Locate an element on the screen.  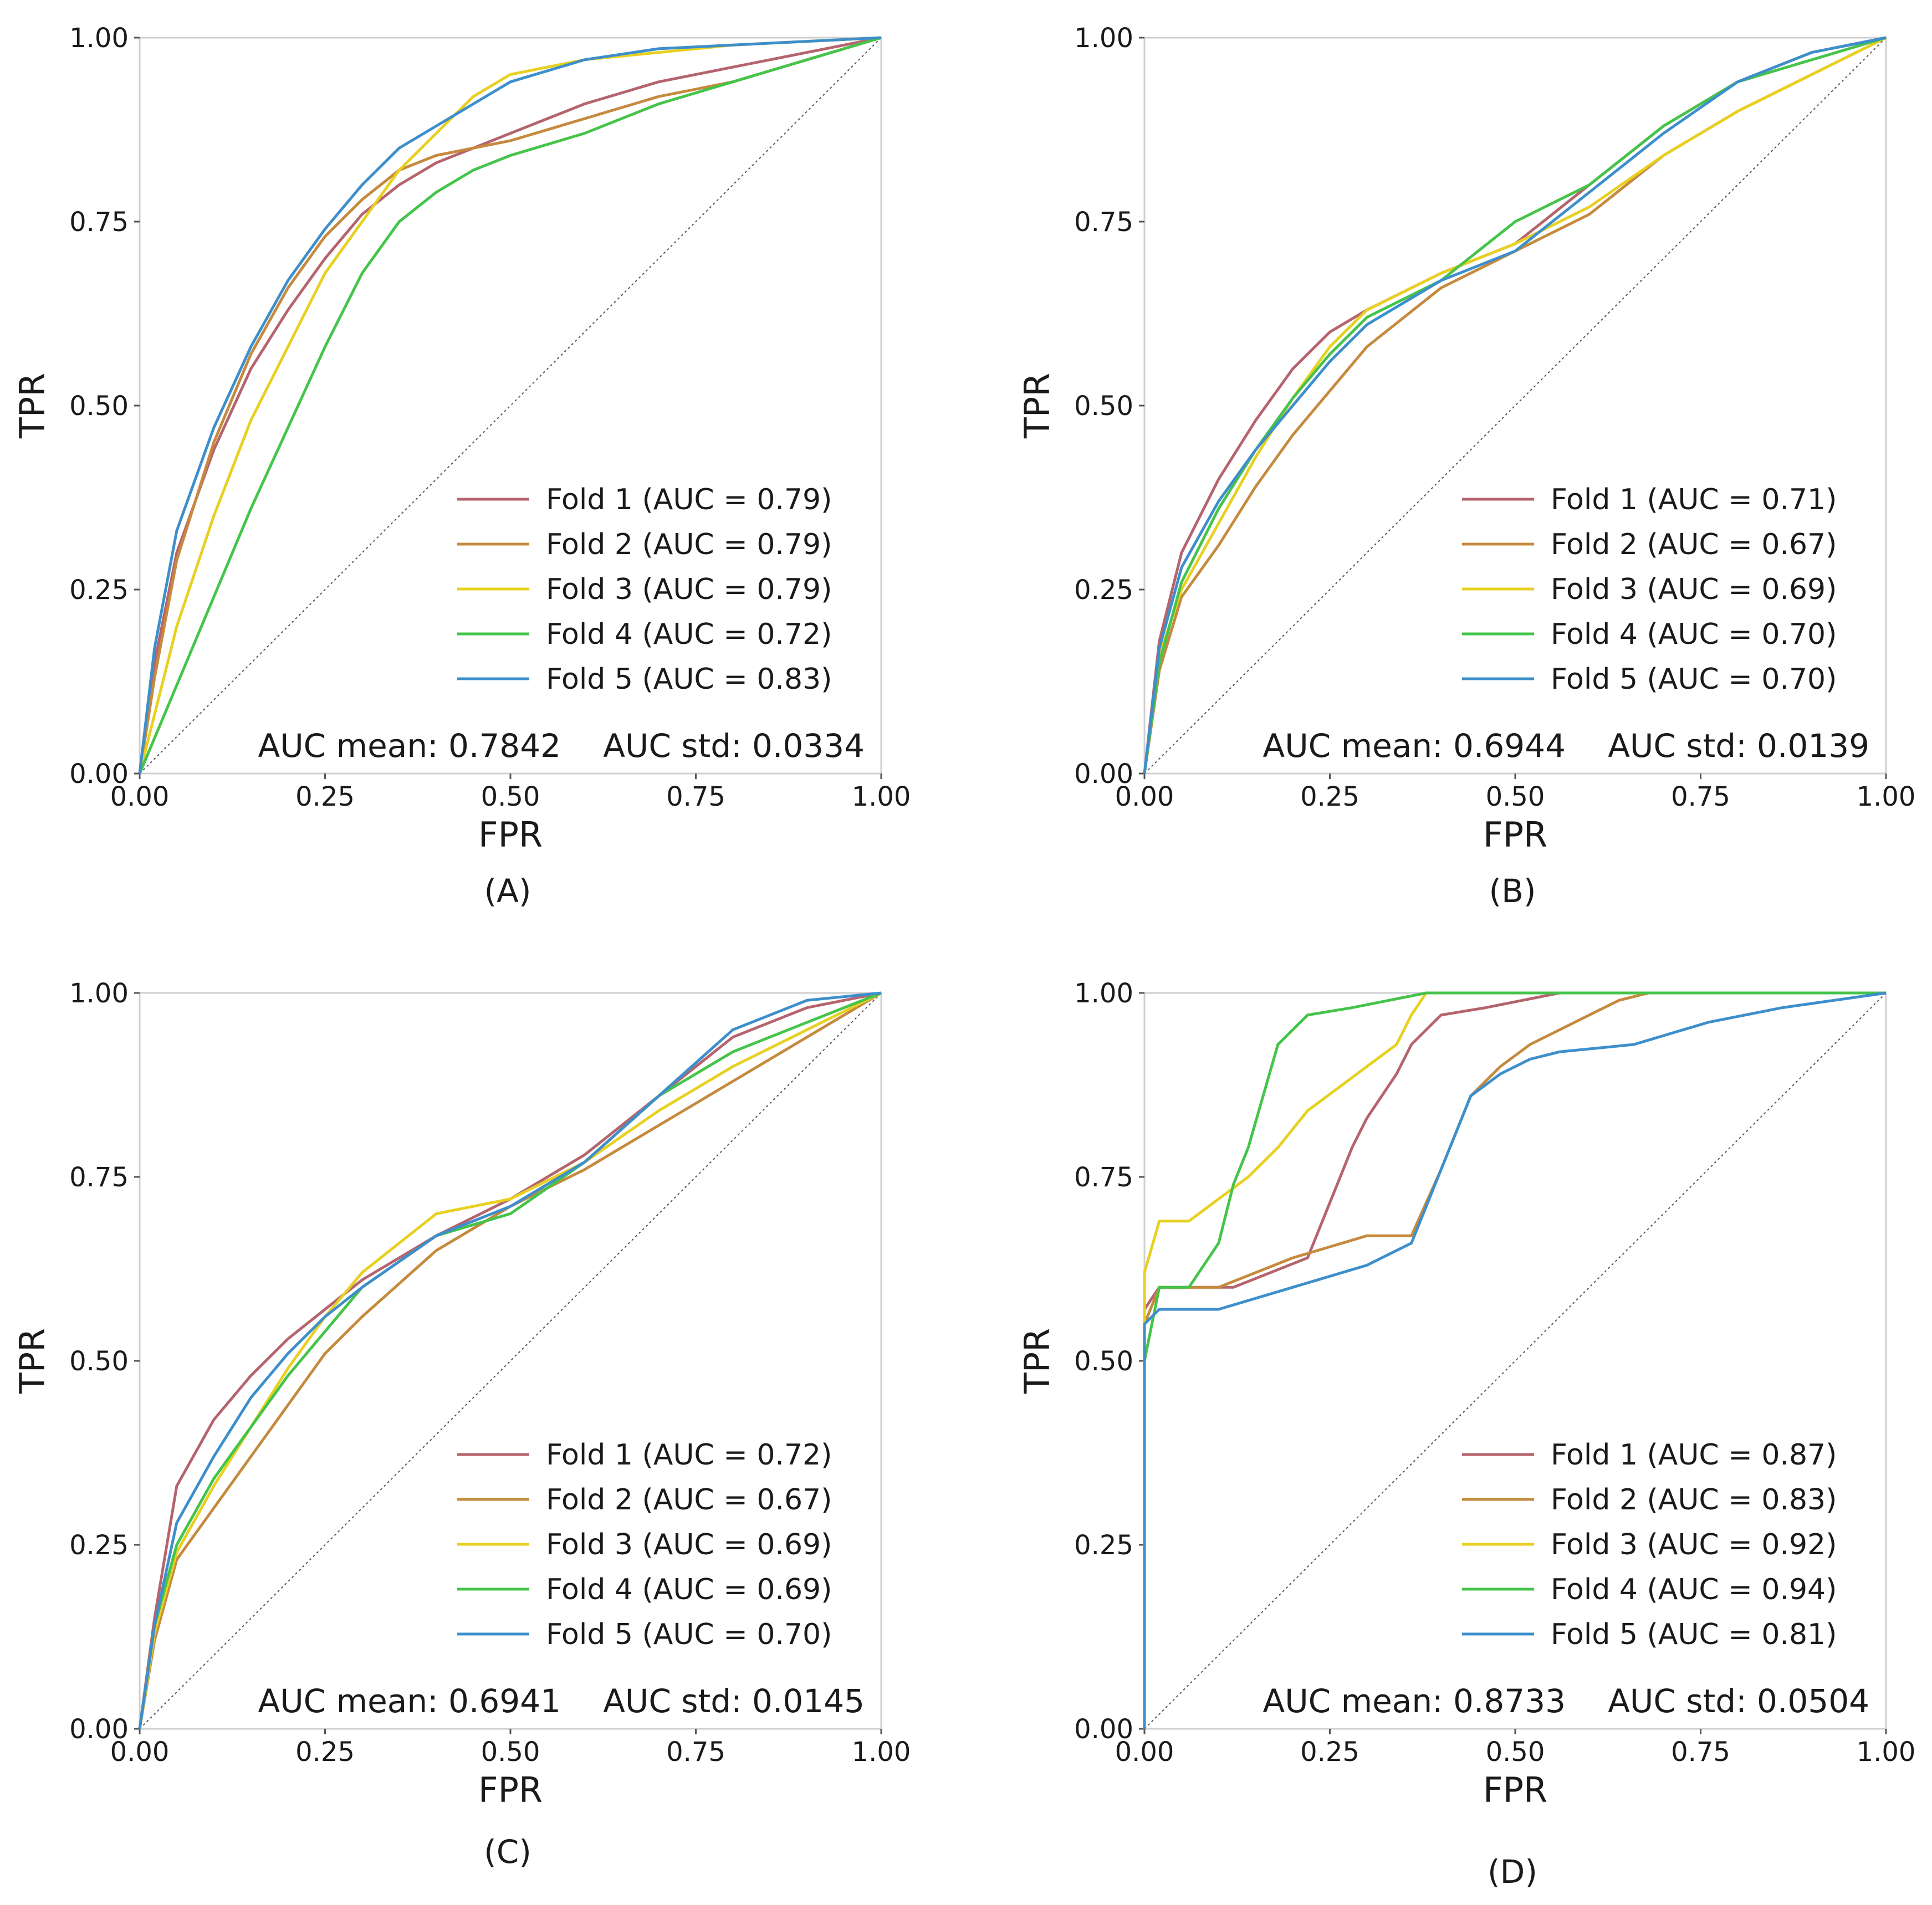
auc-mean-label: AUC mean: 0.6944 is located at coordinates (1414, 746).